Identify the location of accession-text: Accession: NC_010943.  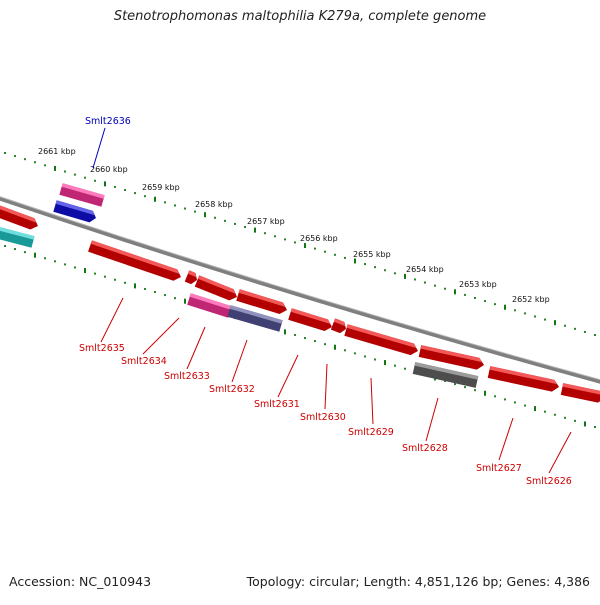
(80, 581).